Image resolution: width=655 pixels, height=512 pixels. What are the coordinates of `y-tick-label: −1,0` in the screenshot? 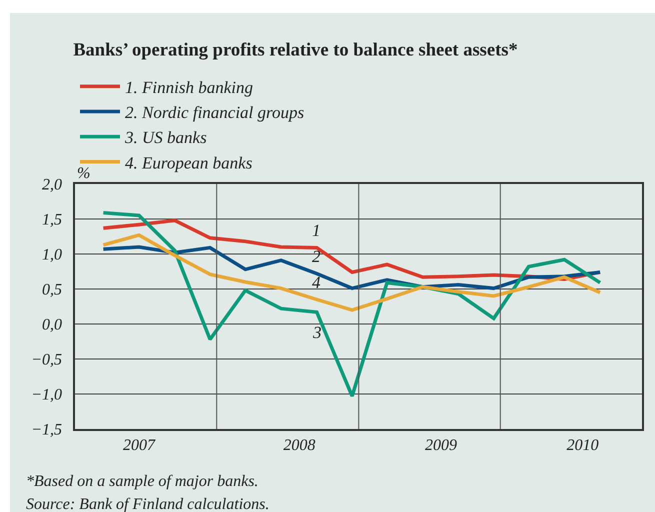 It's located at (46, 395).